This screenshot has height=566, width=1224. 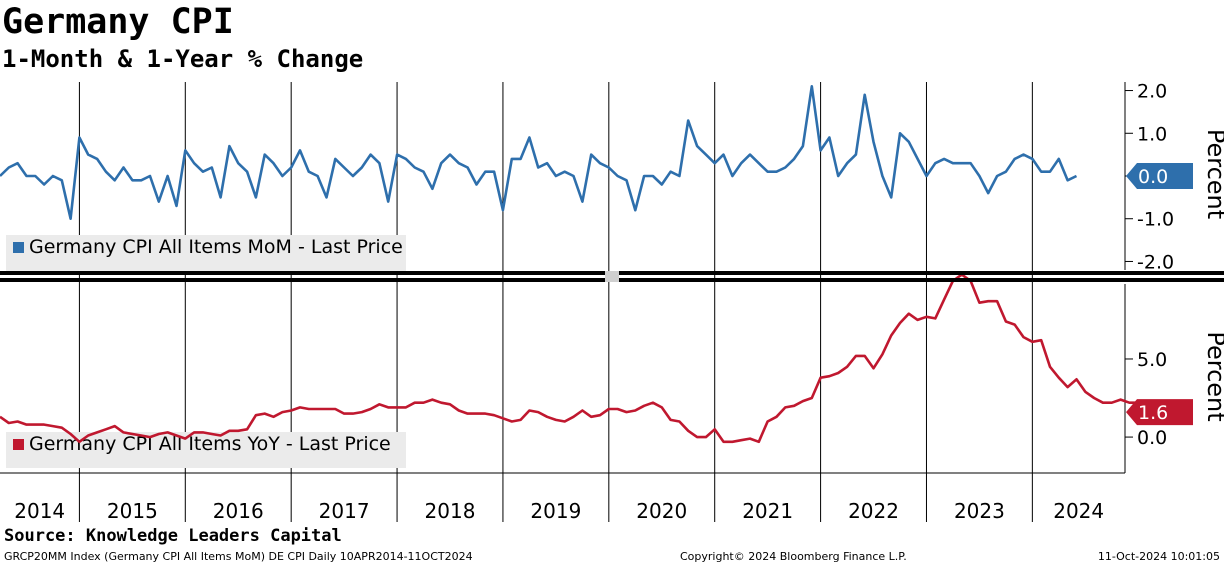 What do you see at coordinates (1152, 92) in the screenshot?
I see `y-tick-label: 2.0` at bounding box center [1152, 92].